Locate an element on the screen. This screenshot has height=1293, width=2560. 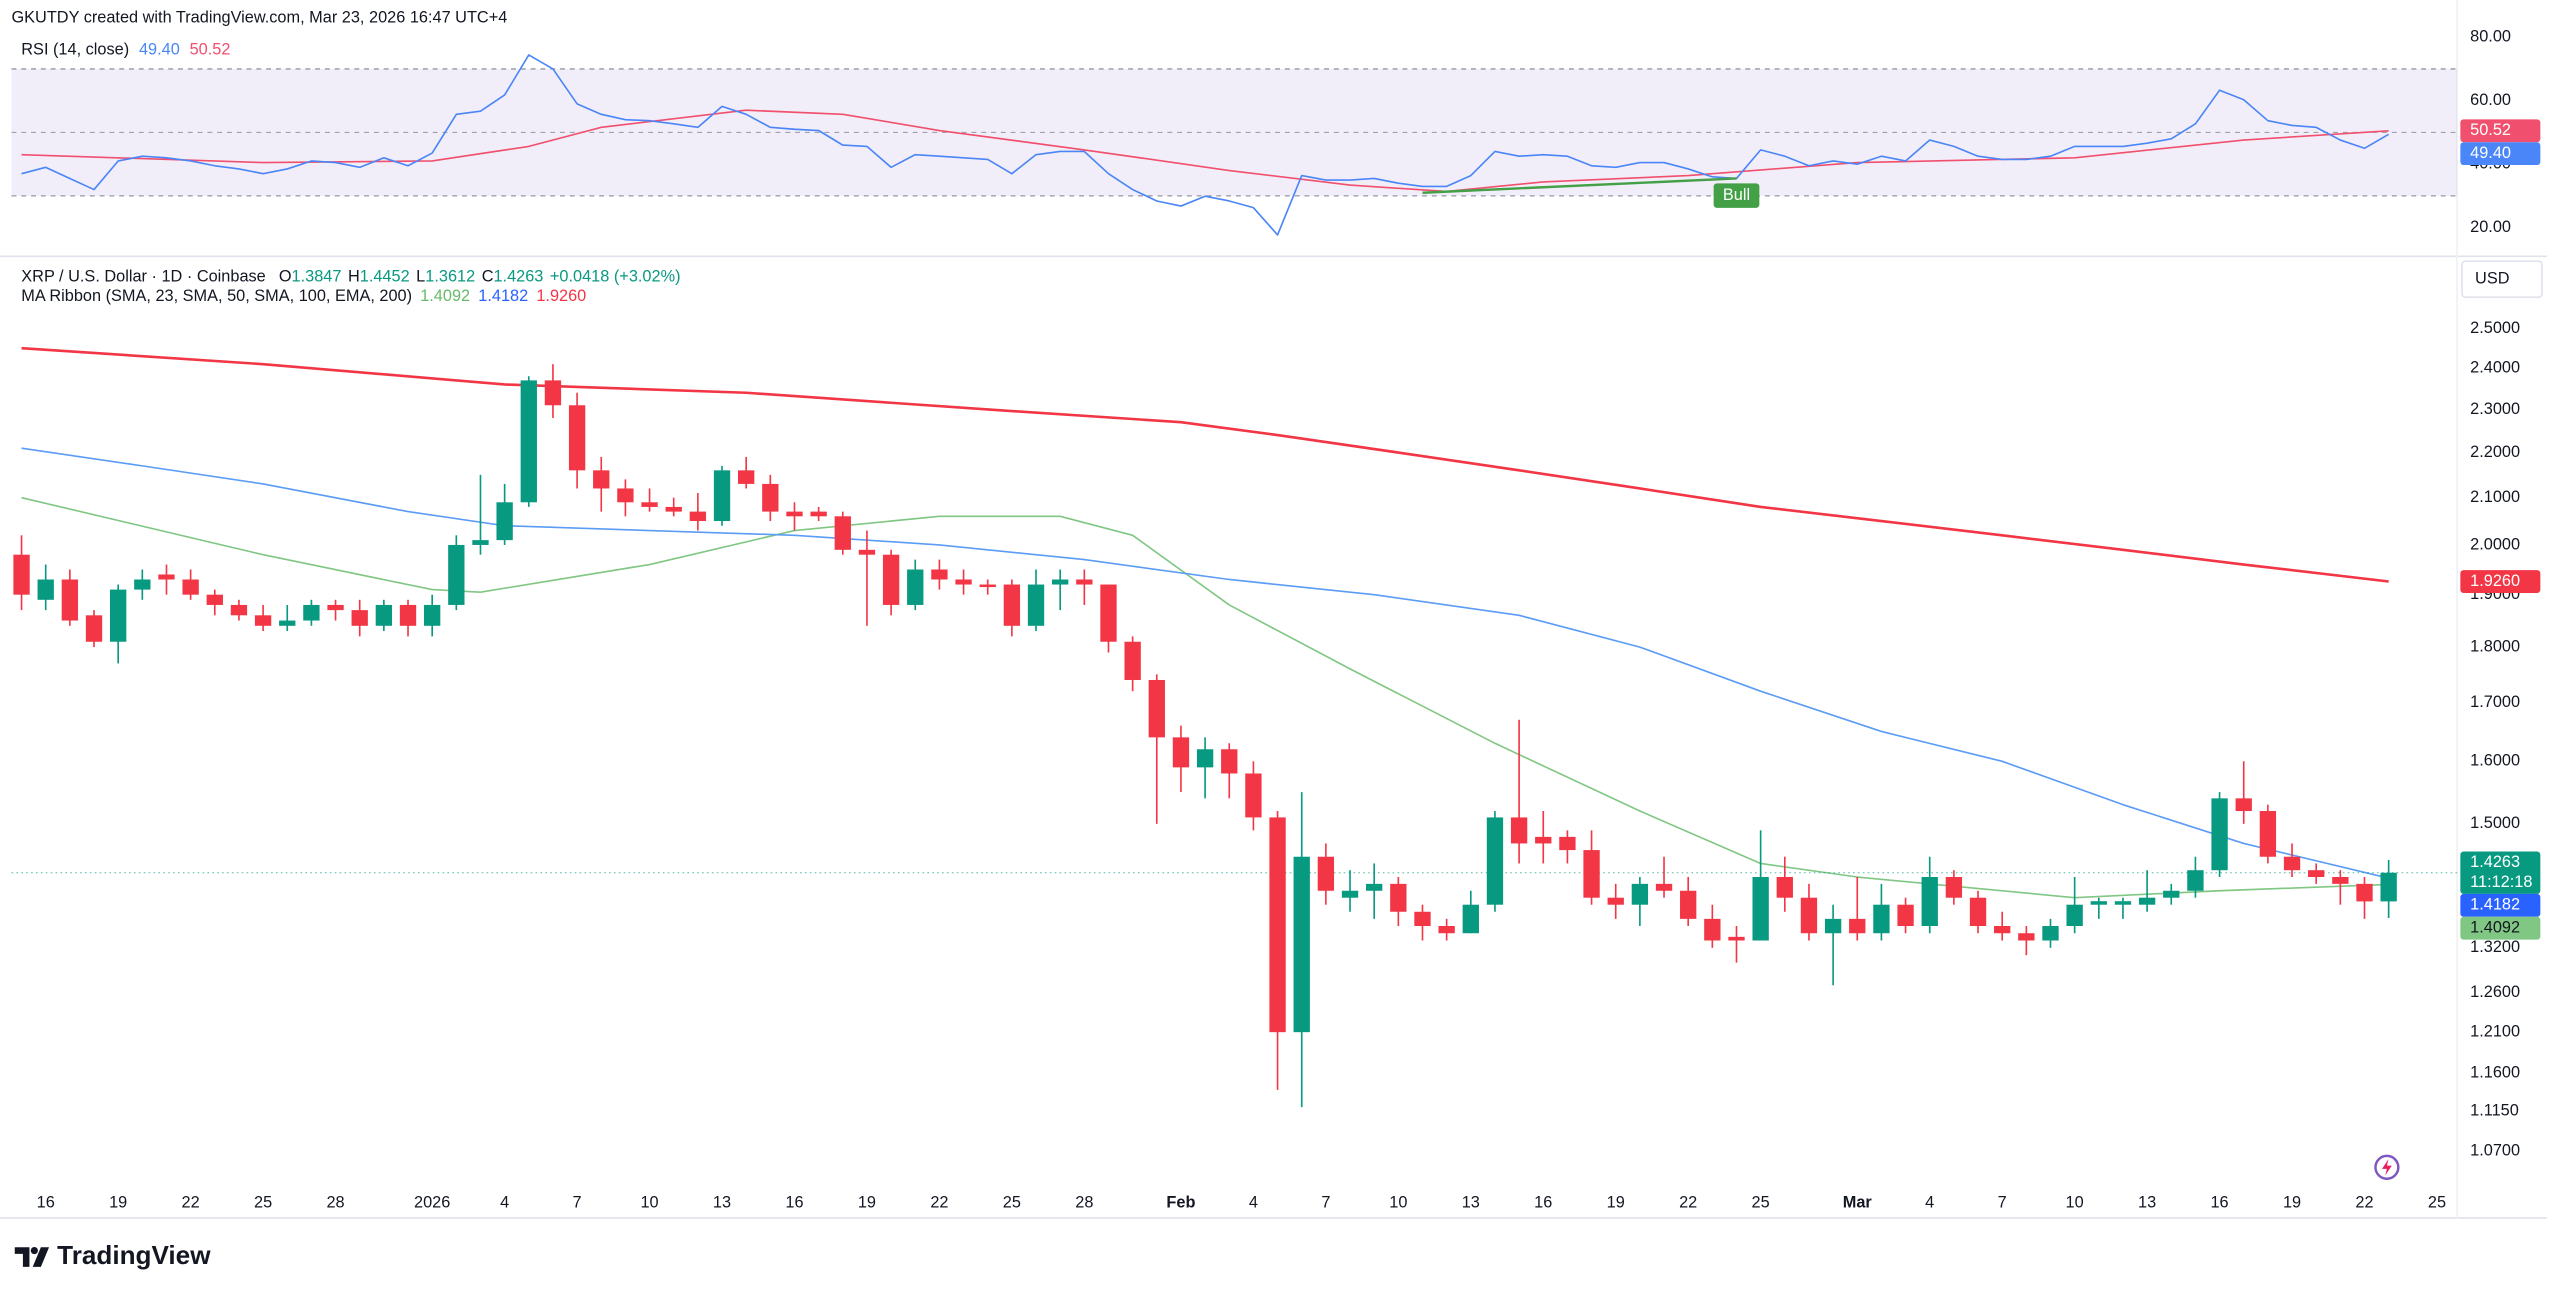
divergence-line is located at coordinates (1579, 185).